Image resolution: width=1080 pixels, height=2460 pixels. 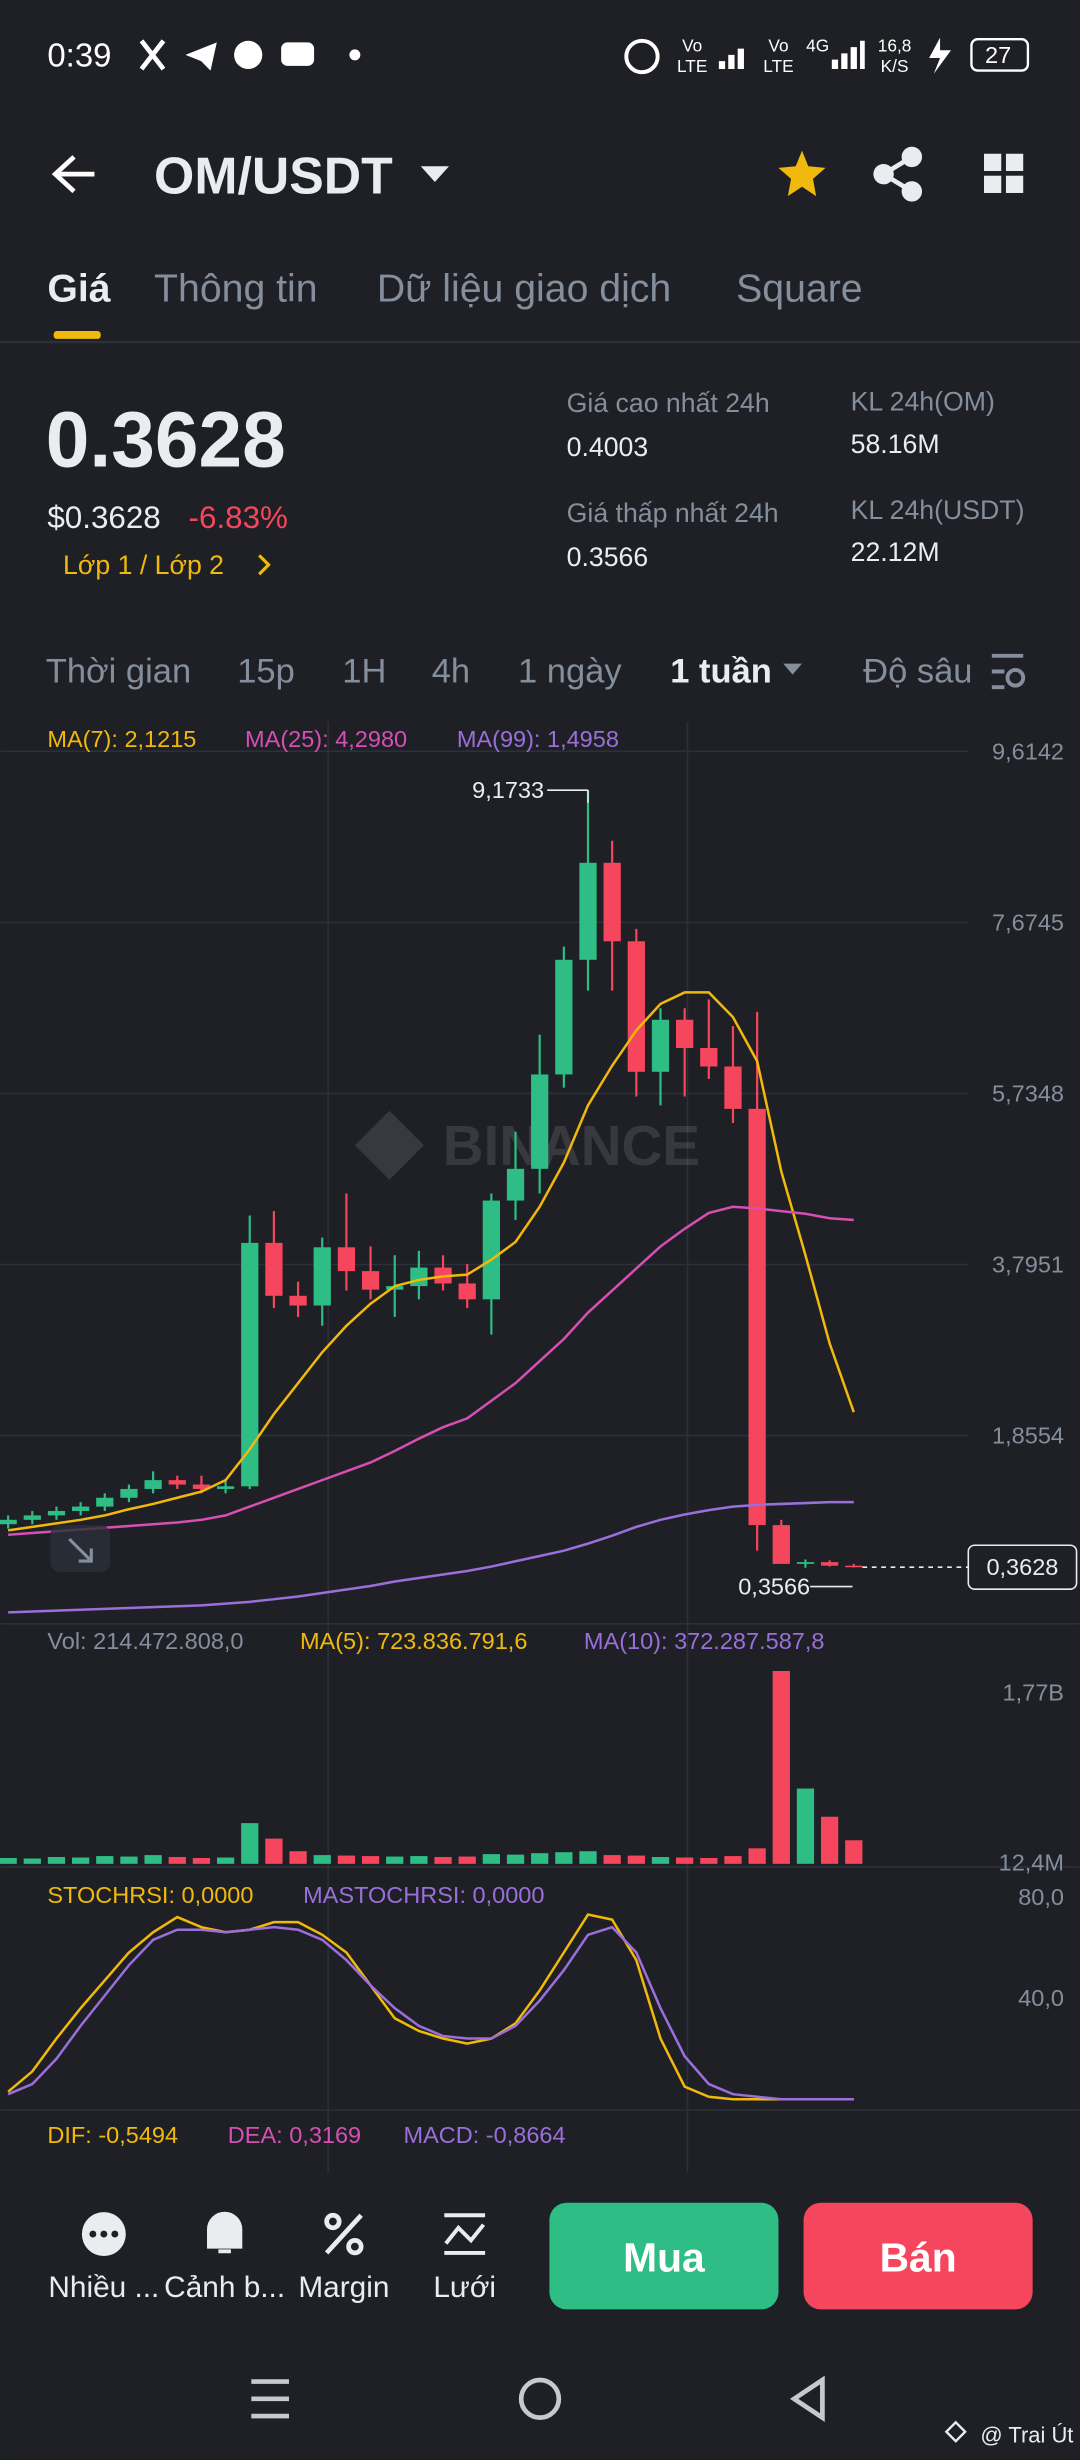 I want to click on interval: 1 ngày, so click(x=570, y=671).